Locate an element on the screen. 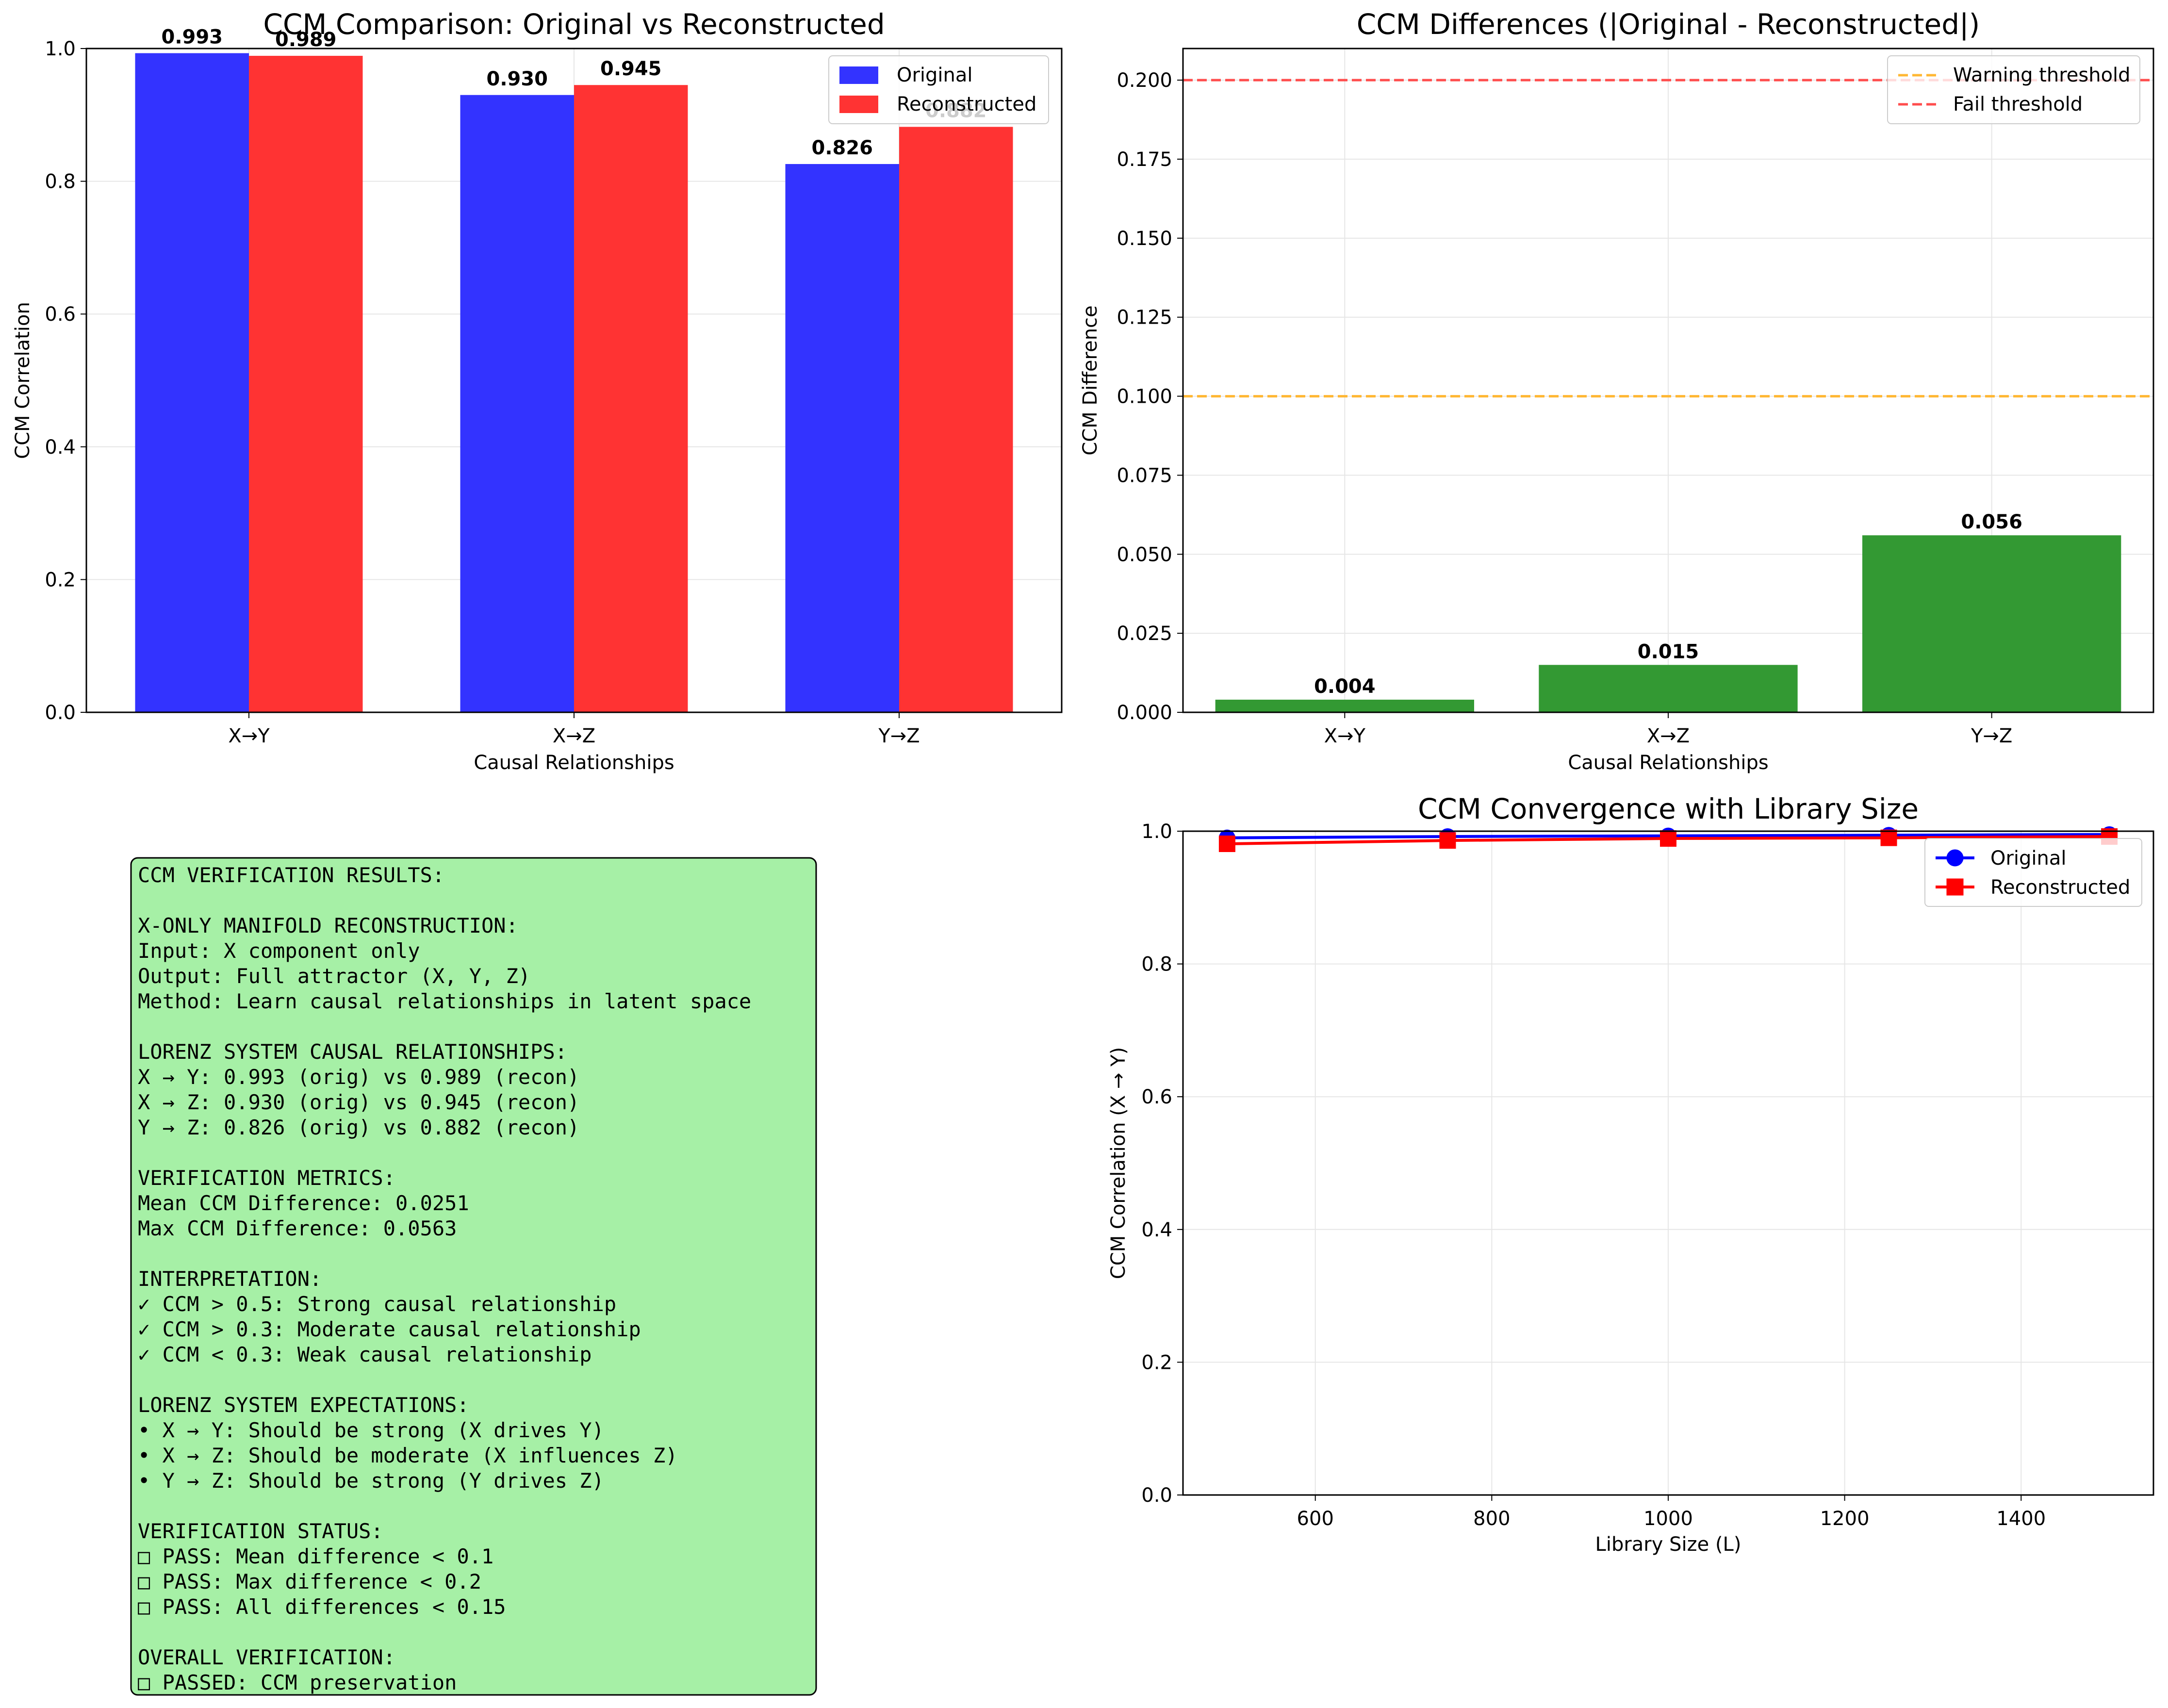 The height and width of the screenshot is (1708, 2168). chart3-legend: Original Reconstructed is located at coordinates (2033, 873).